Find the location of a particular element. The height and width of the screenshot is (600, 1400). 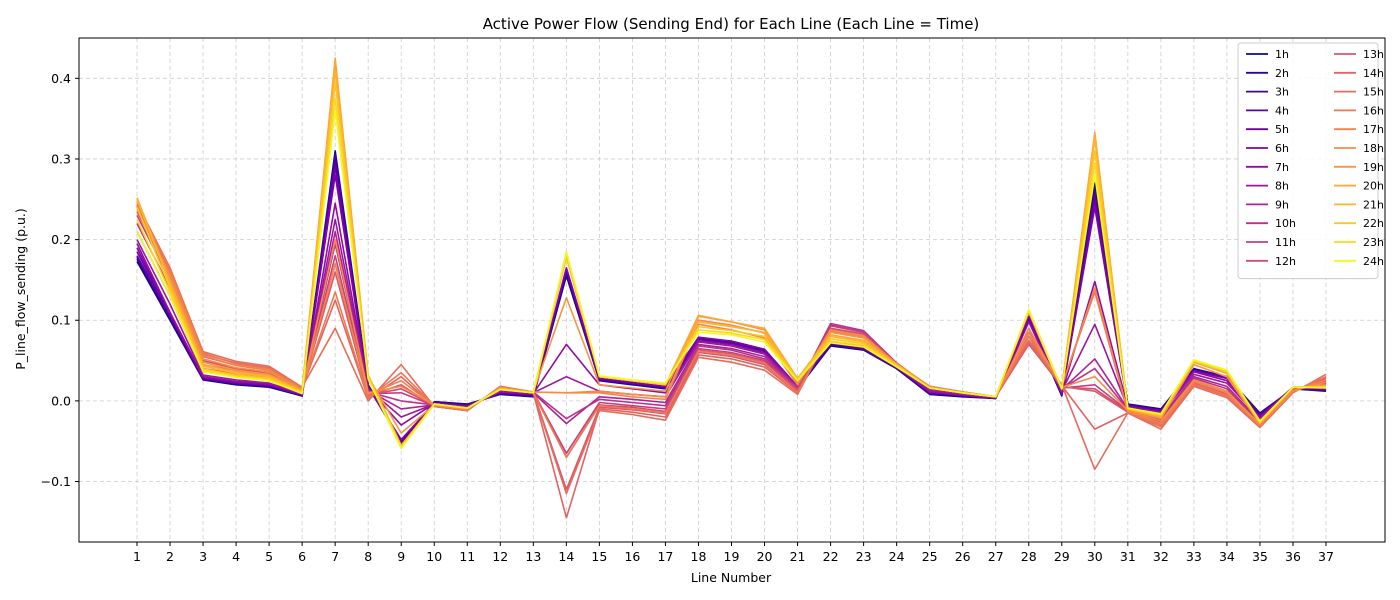

x-tick-label: 31 is located at coordinates (1128, 556).